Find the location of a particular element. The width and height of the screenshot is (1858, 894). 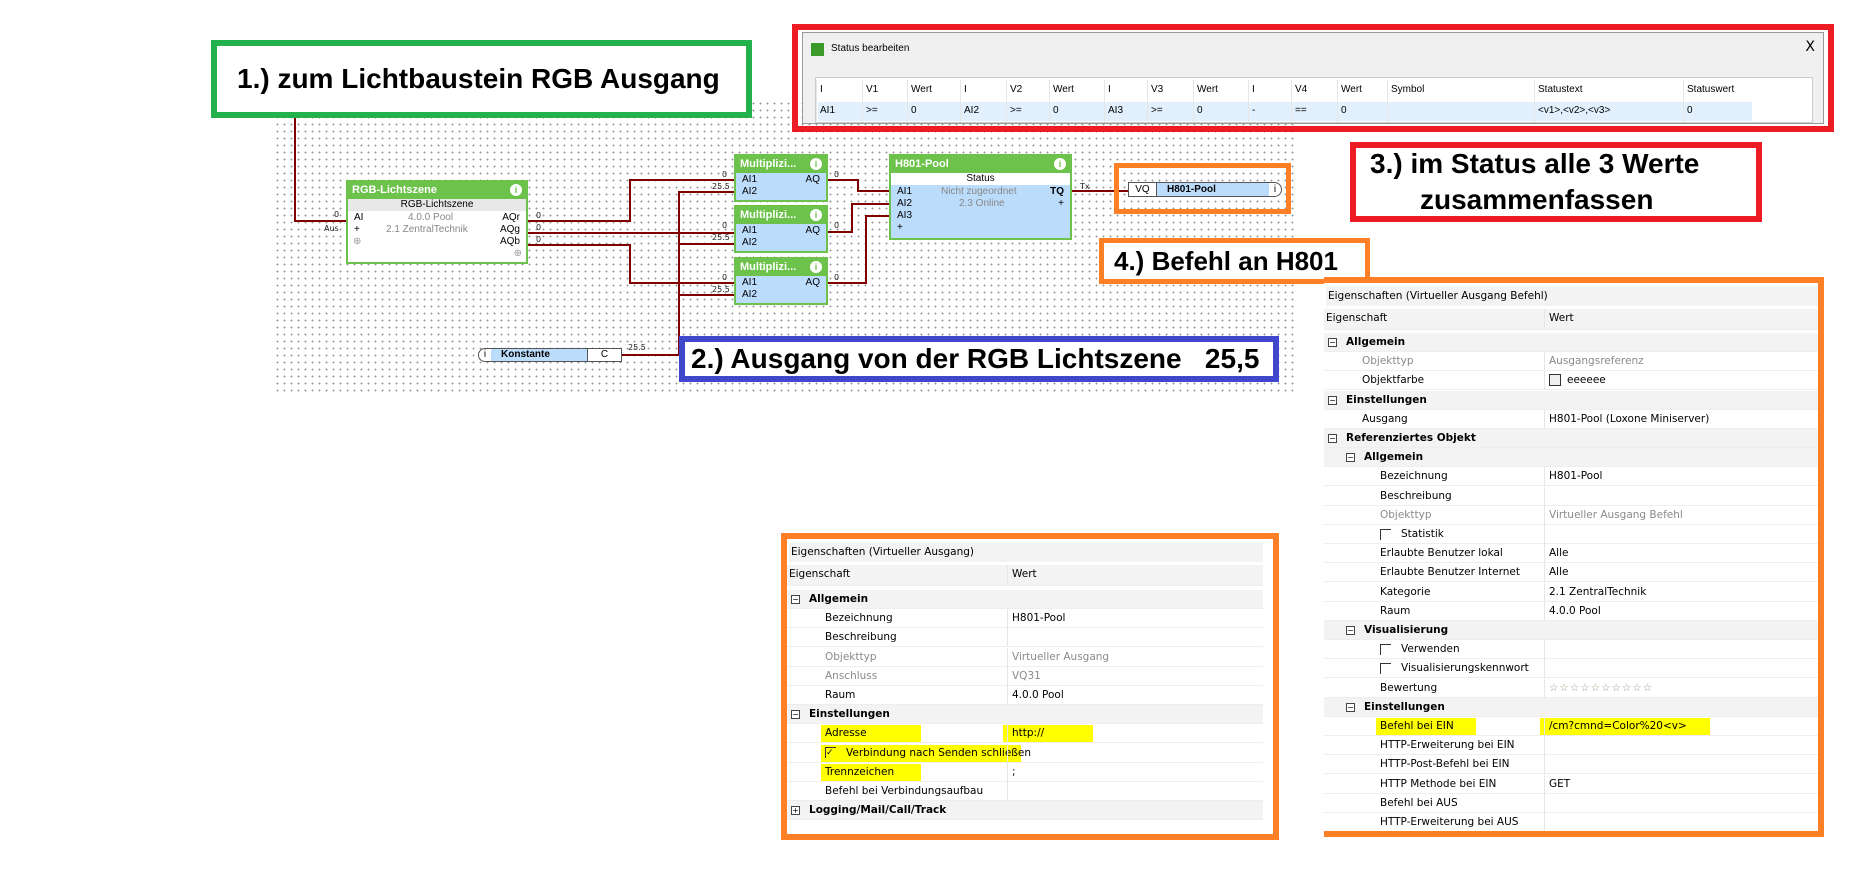

property-row: Befehl bei AUS is located at coordinates (1571, 803).